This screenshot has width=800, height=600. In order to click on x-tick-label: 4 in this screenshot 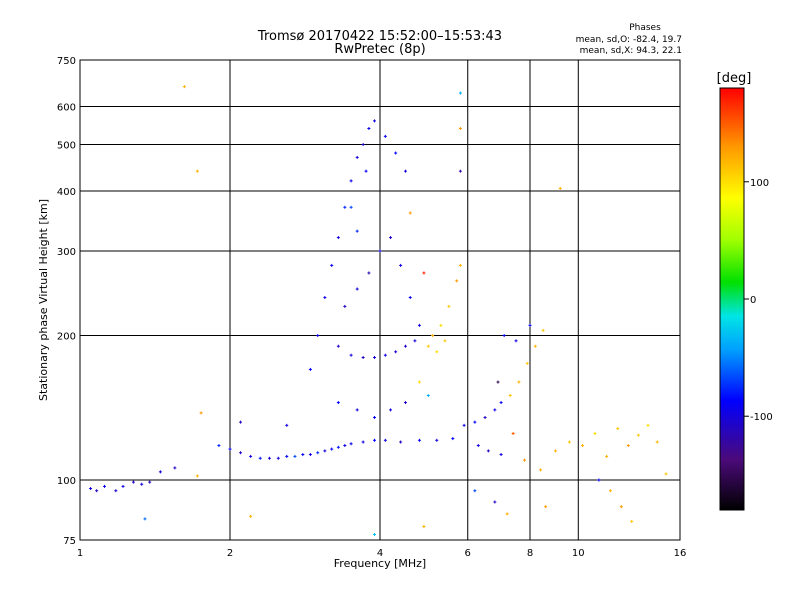, I will do `click(380, 553)`.